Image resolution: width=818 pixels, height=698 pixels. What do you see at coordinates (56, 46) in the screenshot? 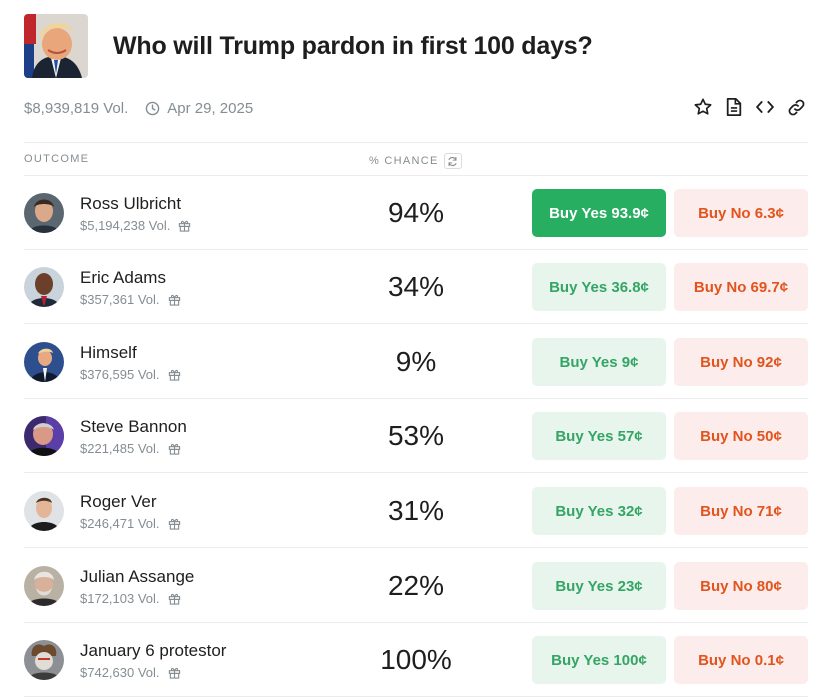
I see `market-thumbnail` at bounding box center [56, 46].